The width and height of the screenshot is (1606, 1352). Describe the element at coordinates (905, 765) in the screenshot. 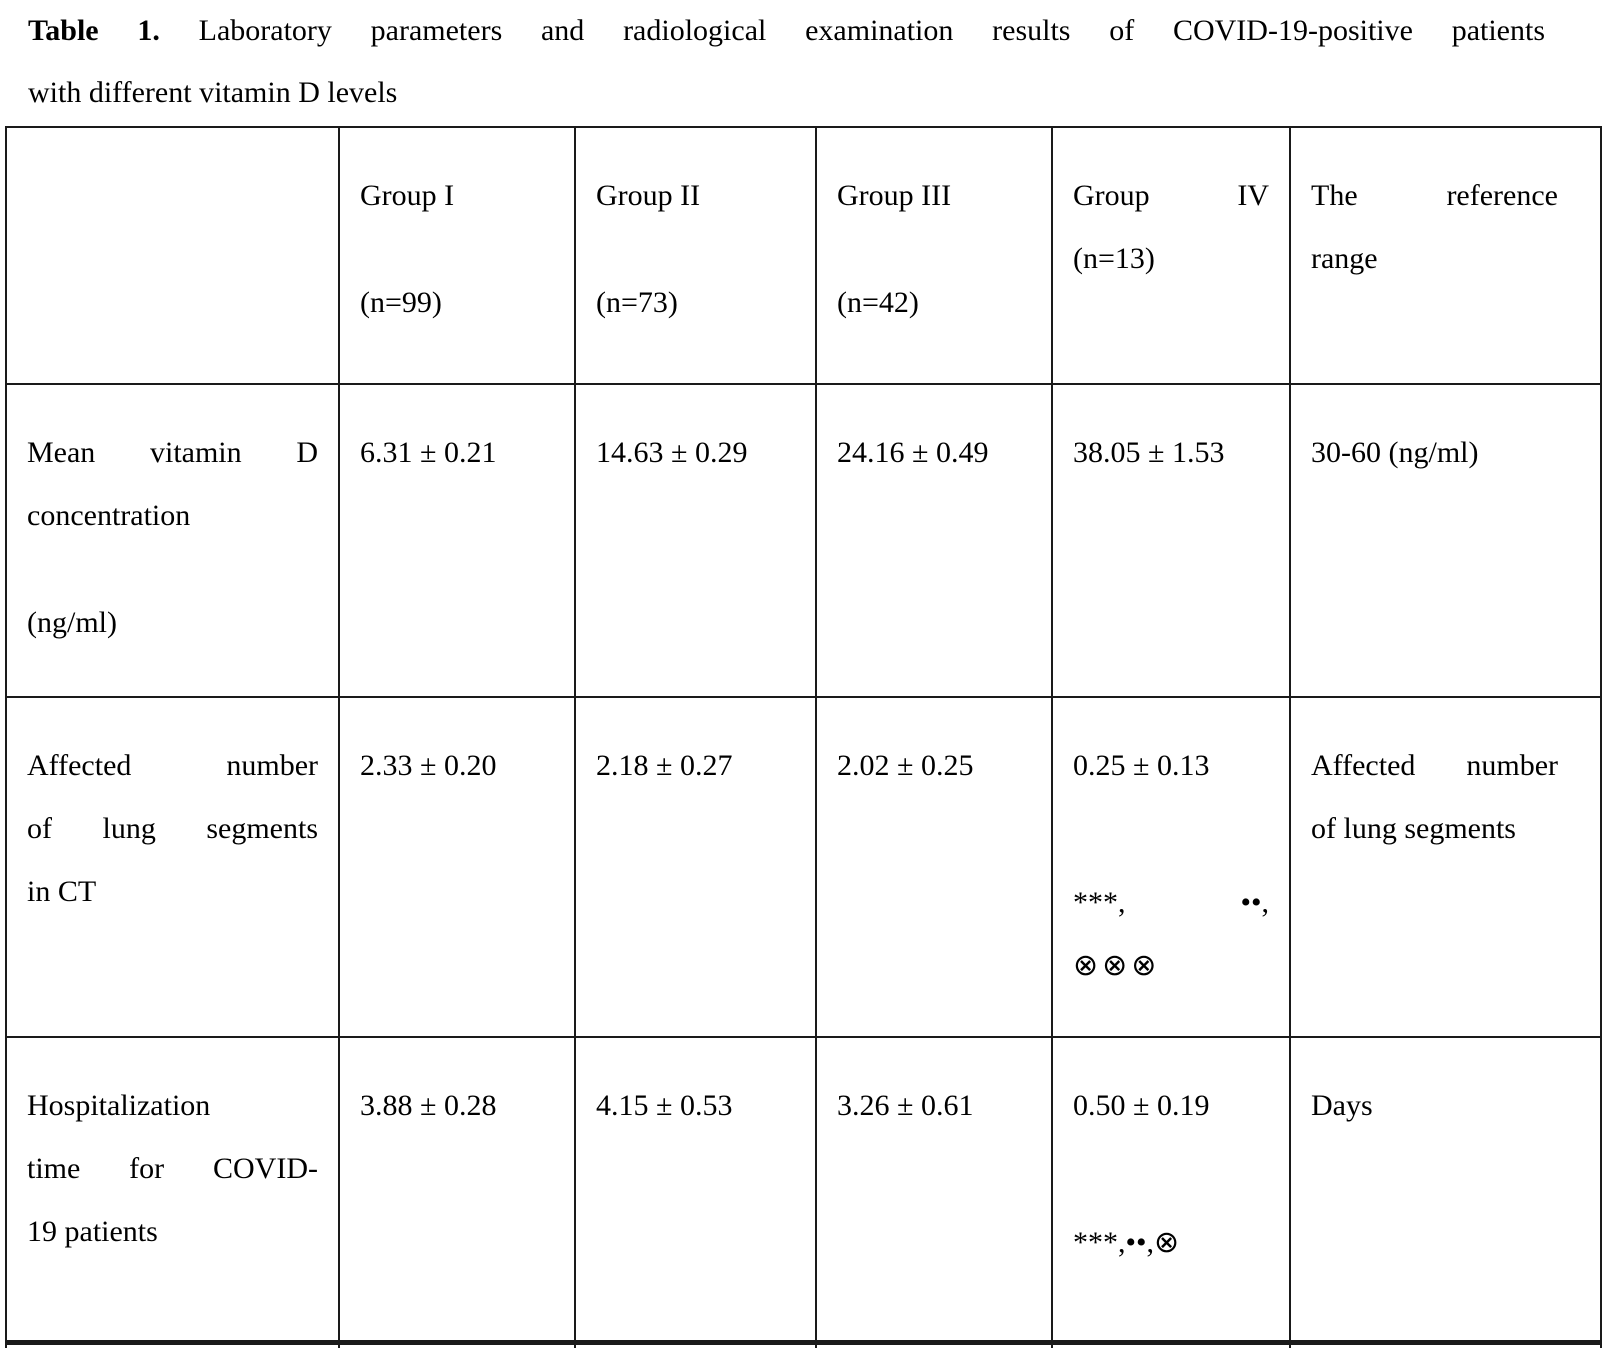

I see `lung-segments-group3-value: 2.02 ± 0.25` at that location.